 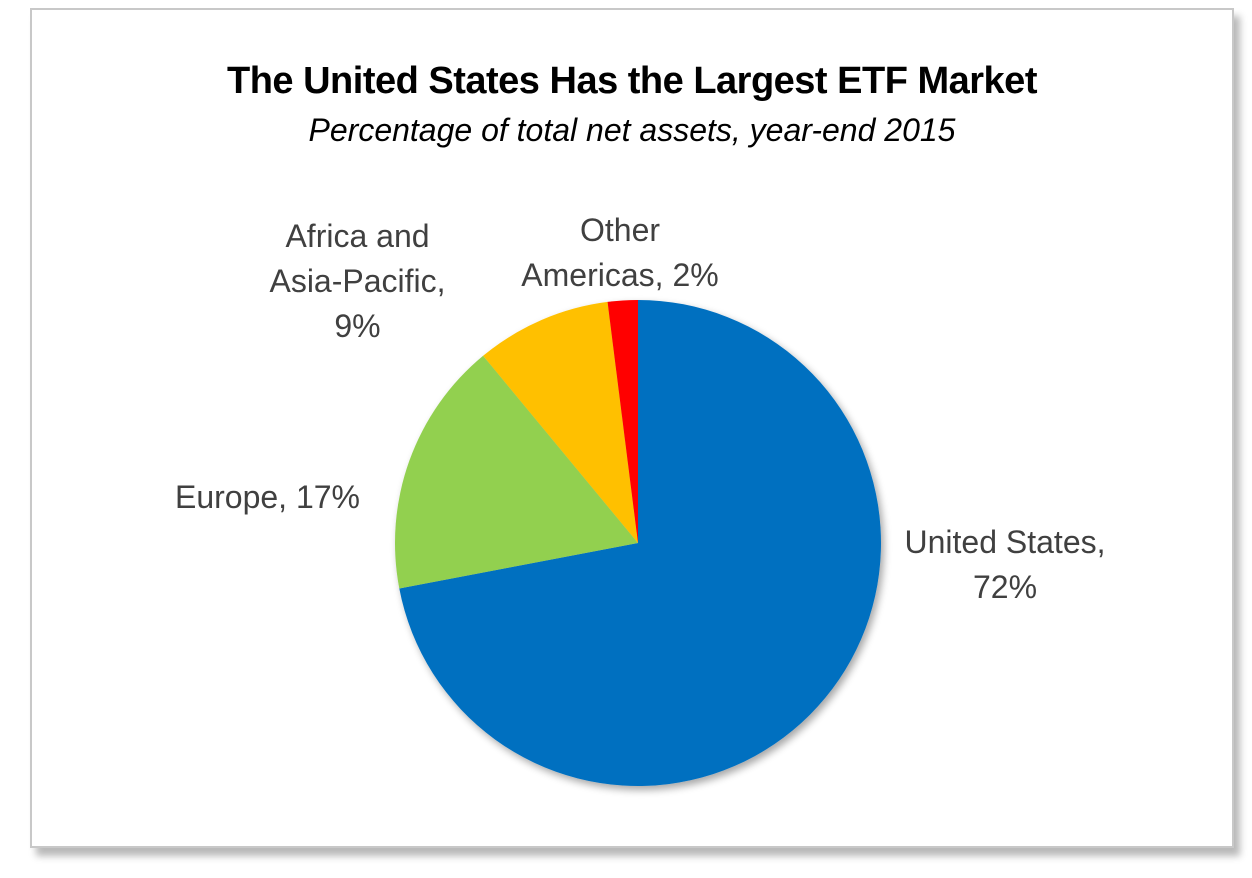 I want to click on slice-label-line: Europe, 17%, so click(x=267, y=497).